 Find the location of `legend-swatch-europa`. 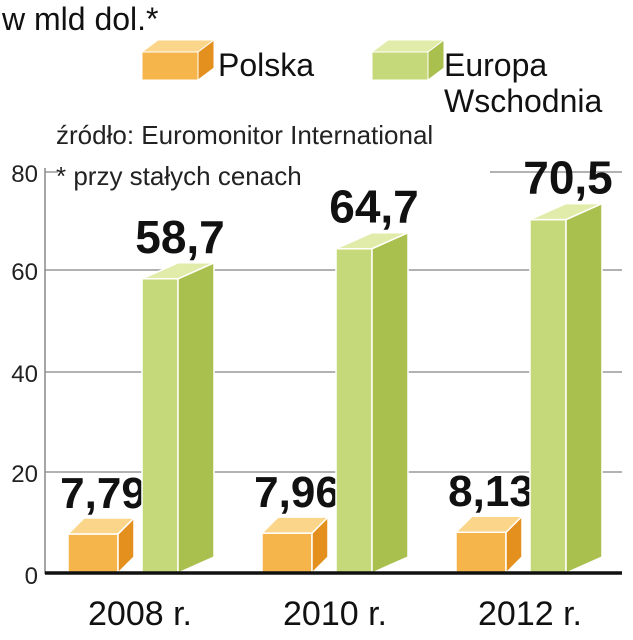

legend-swatch-europa is located at coordinates (408, 60).